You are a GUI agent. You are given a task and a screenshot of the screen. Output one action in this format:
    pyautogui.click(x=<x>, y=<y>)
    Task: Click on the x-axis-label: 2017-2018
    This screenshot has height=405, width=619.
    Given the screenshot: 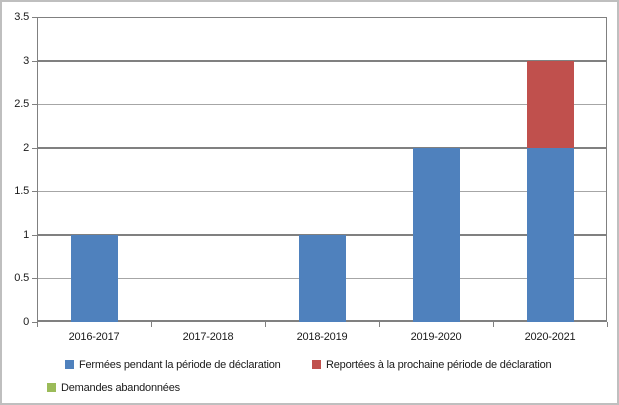 What is the action you would take?
    pyautogui.click(x=208, y=337)
    